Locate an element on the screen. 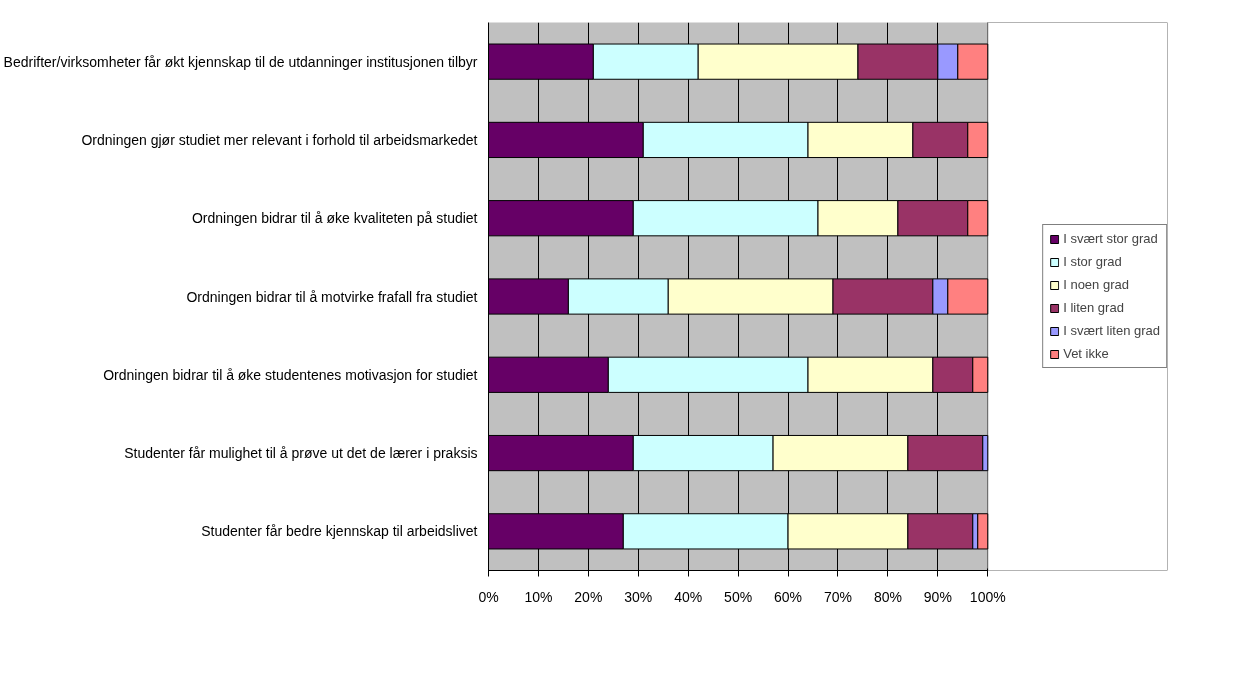  legend-label: I stor grad is located at coordinates (1092, 261).